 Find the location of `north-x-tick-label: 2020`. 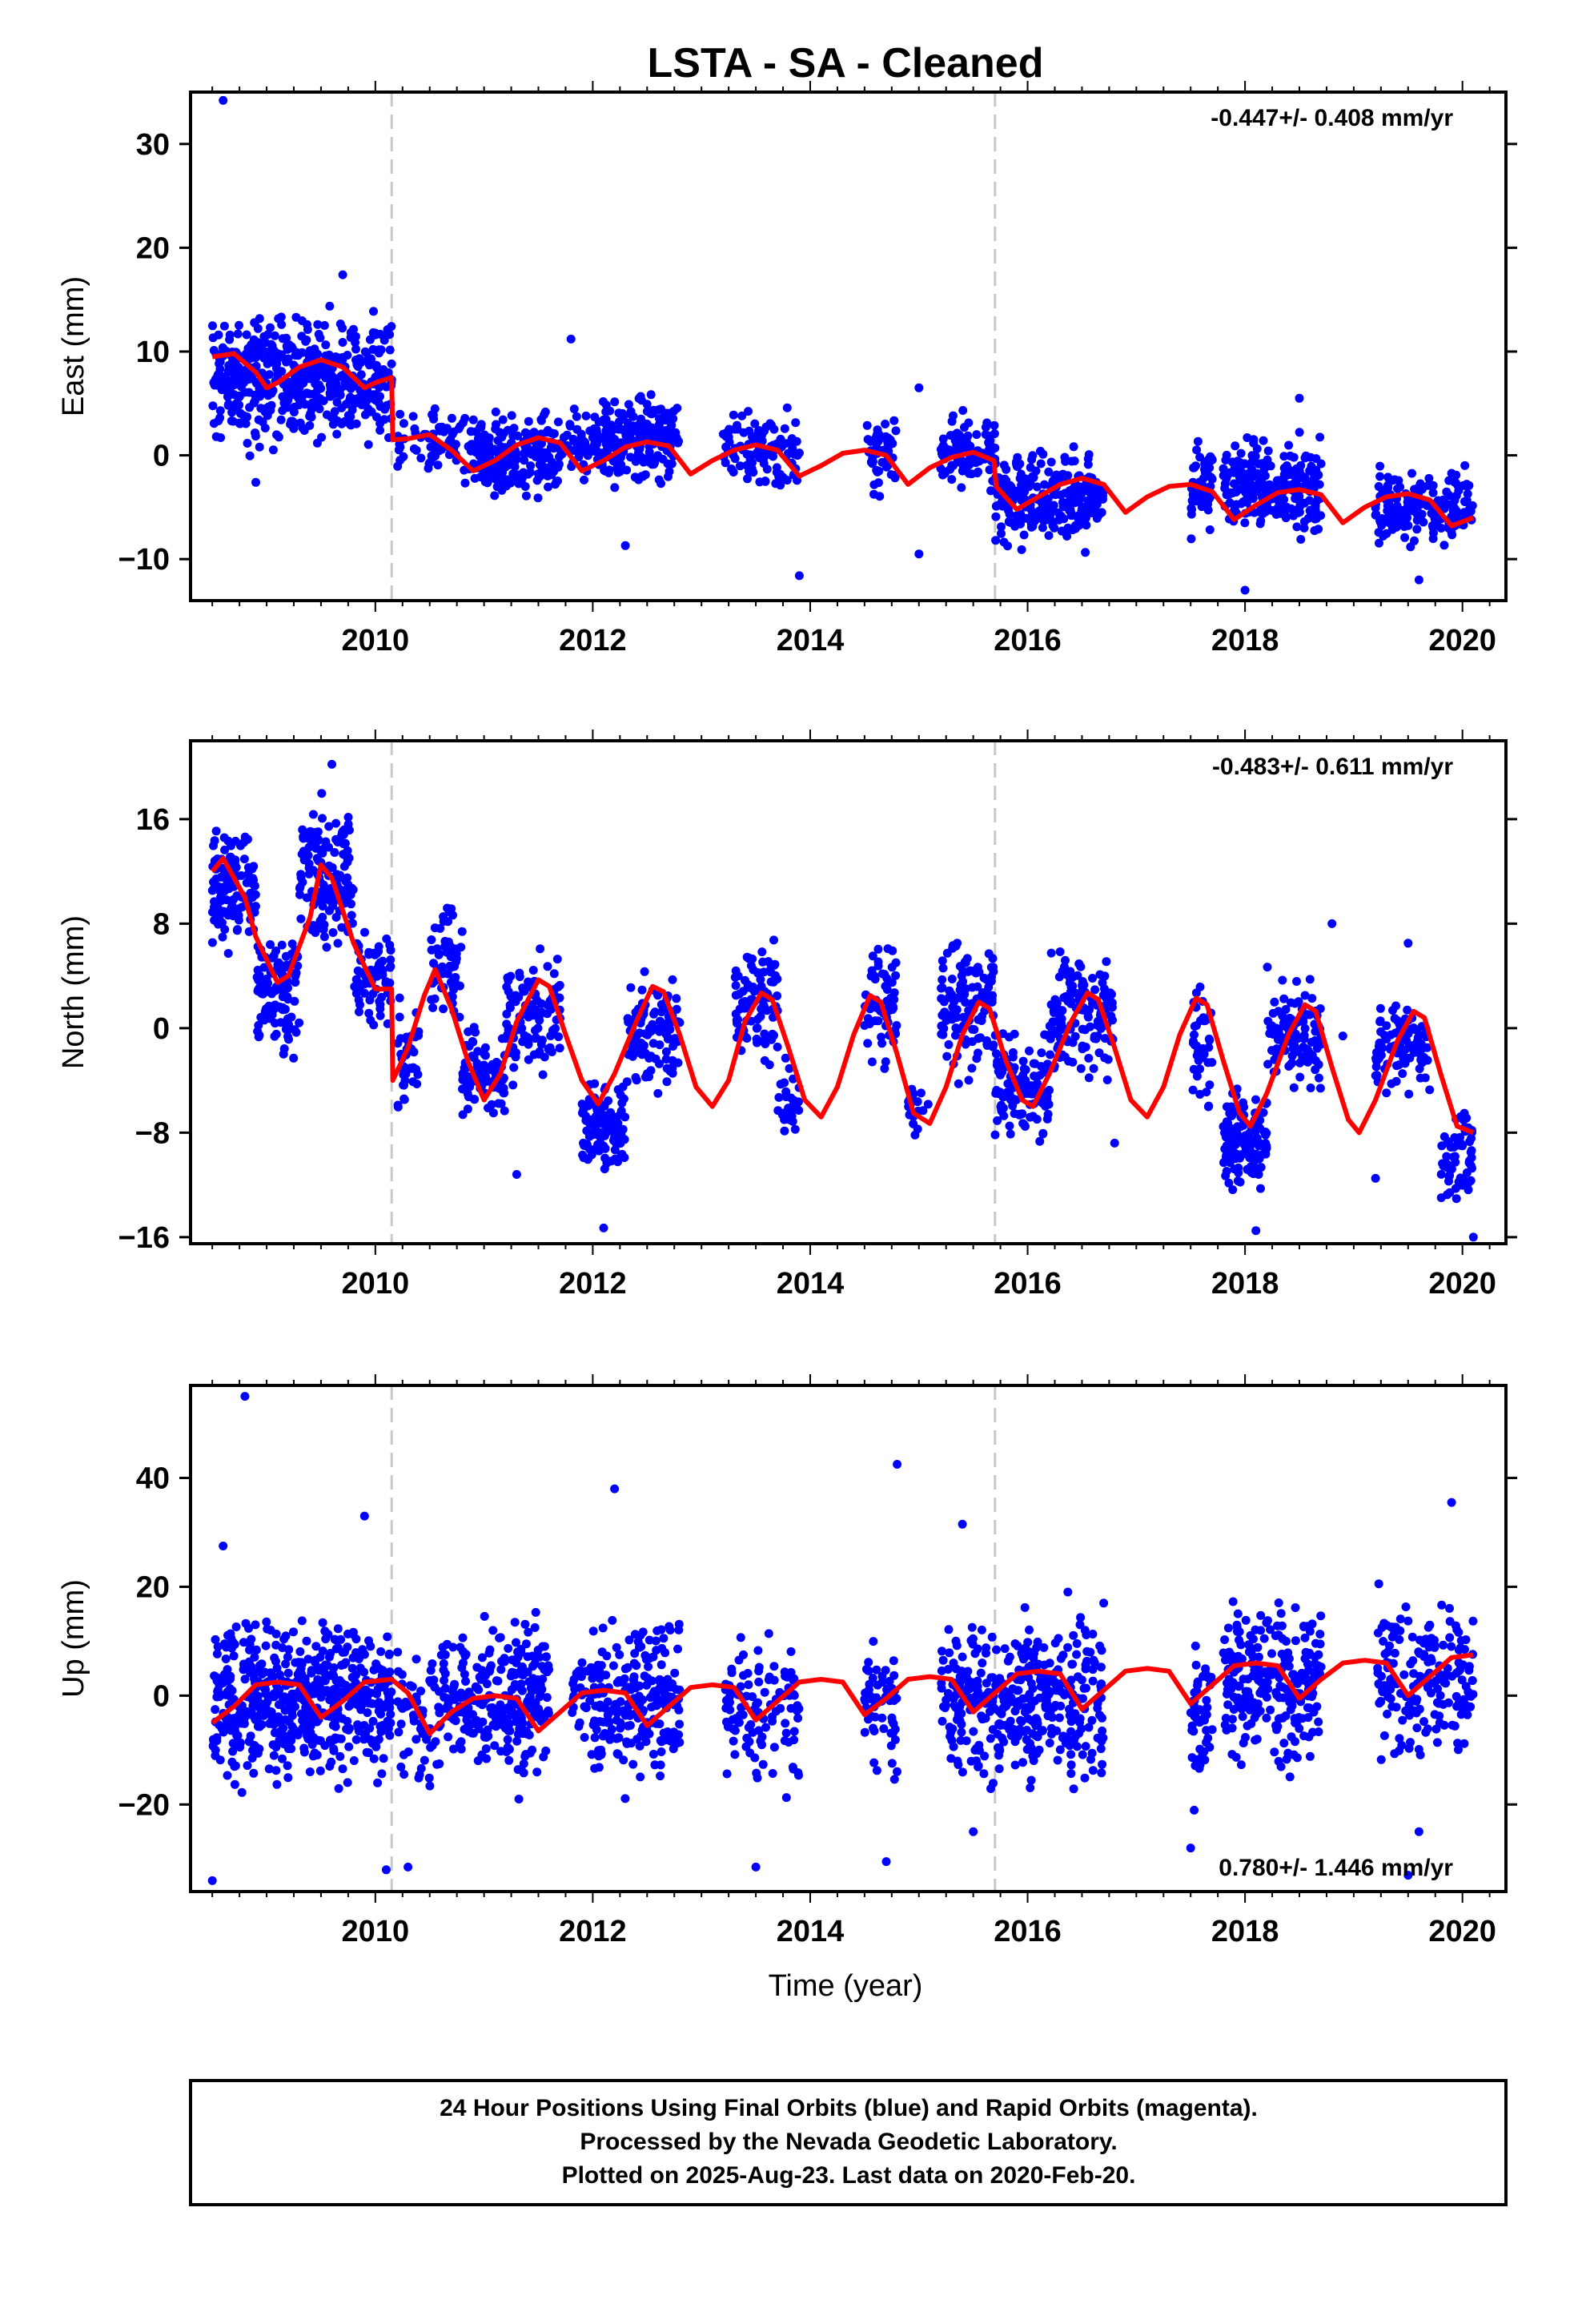

north-x-tick-label: 2020 is located at coordinates (1462, 1284).